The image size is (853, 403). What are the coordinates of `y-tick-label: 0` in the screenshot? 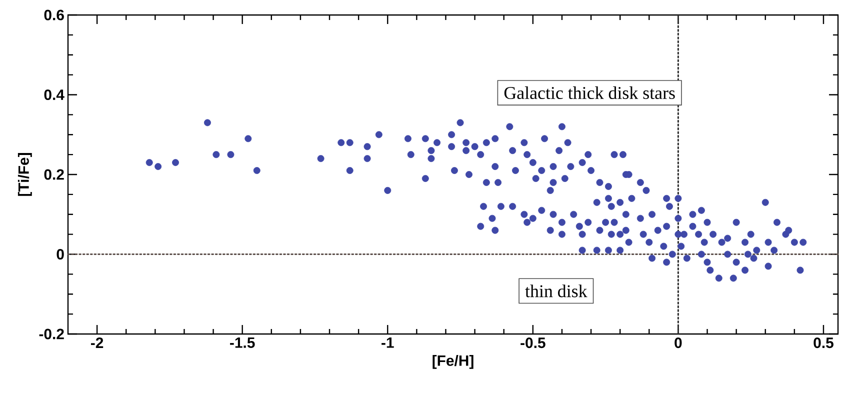 It's located at (60, 254).